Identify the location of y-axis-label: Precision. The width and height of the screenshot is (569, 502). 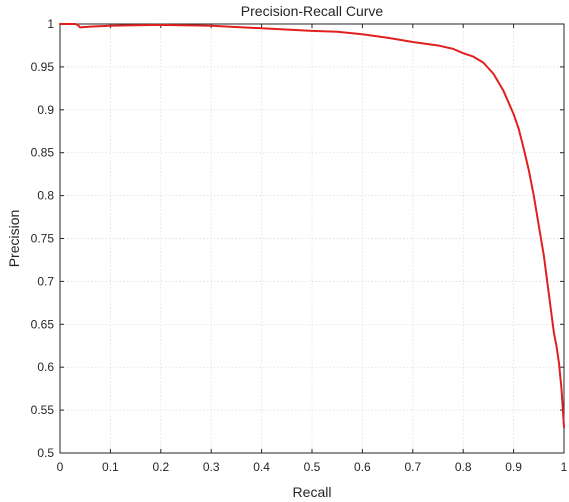
(14, 239).